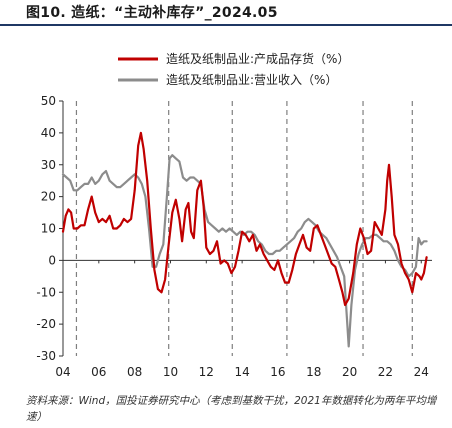 The width and height of the screenshot is (452, 428). What do you see at coordinates (313, 372) in the screenshot?
I see `x-tick-label-7: 18` at bounding box center [313, 372].